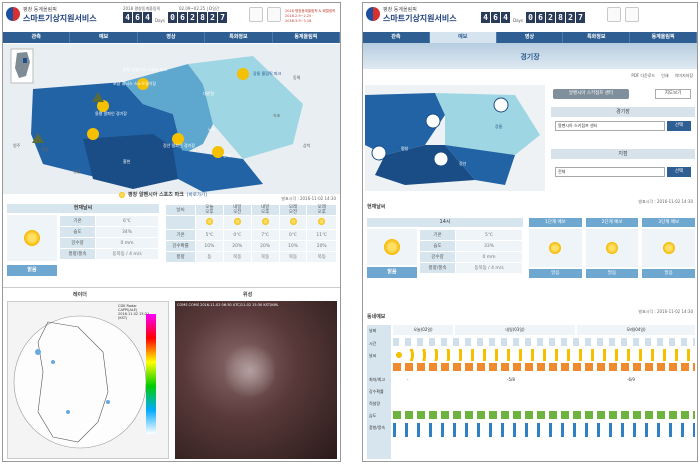 The height and width of the screenshot is (464, 700). I want to click on point-select-button: 선택, so click(679, 172).